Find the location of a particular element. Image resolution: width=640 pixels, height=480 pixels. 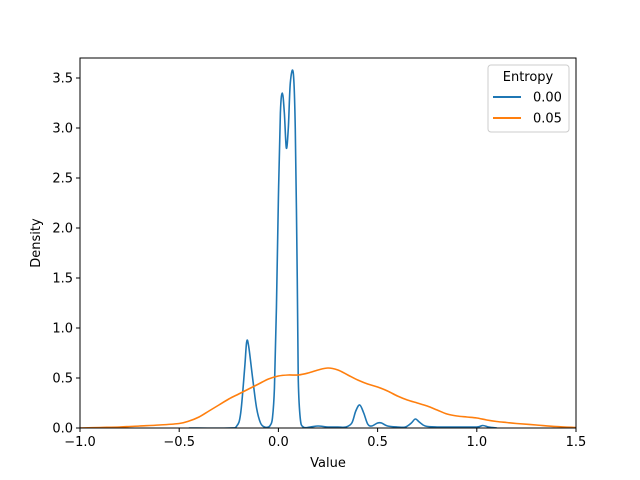

x-tick-label: −0.5 is located at coordinates (179, 442).